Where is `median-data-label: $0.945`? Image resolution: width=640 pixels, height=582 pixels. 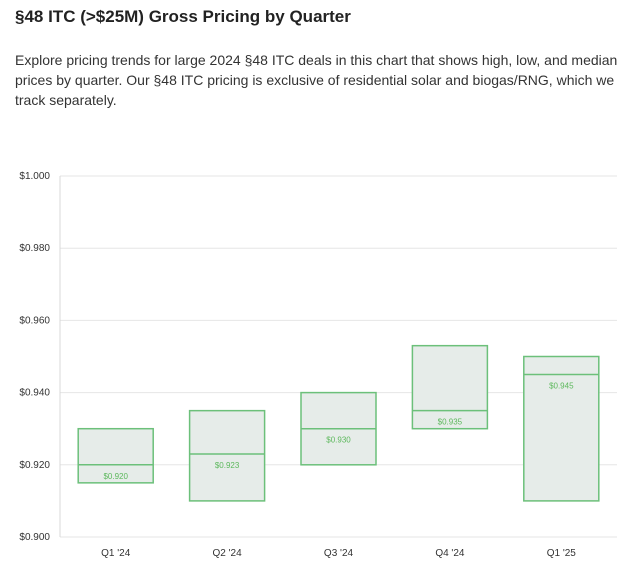 median-data-label: $0.945 is located at coordinates (561, 386).